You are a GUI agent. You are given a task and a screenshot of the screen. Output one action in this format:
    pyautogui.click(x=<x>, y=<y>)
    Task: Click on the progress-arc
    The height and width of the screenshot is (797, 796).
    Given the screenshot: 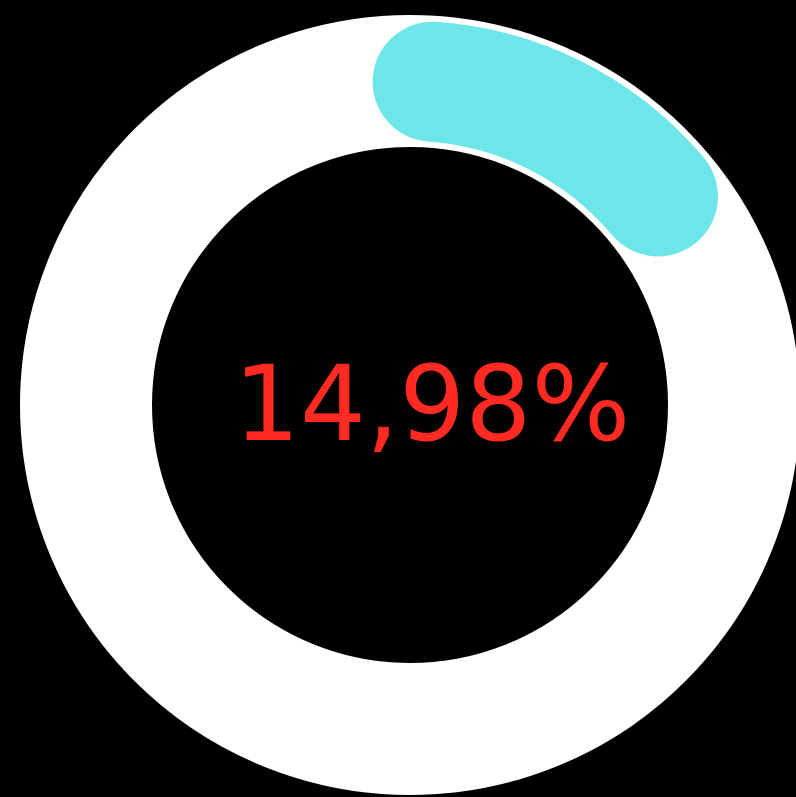 What is the action you would take?
    pyautogui.click(x=545, y=139)
    